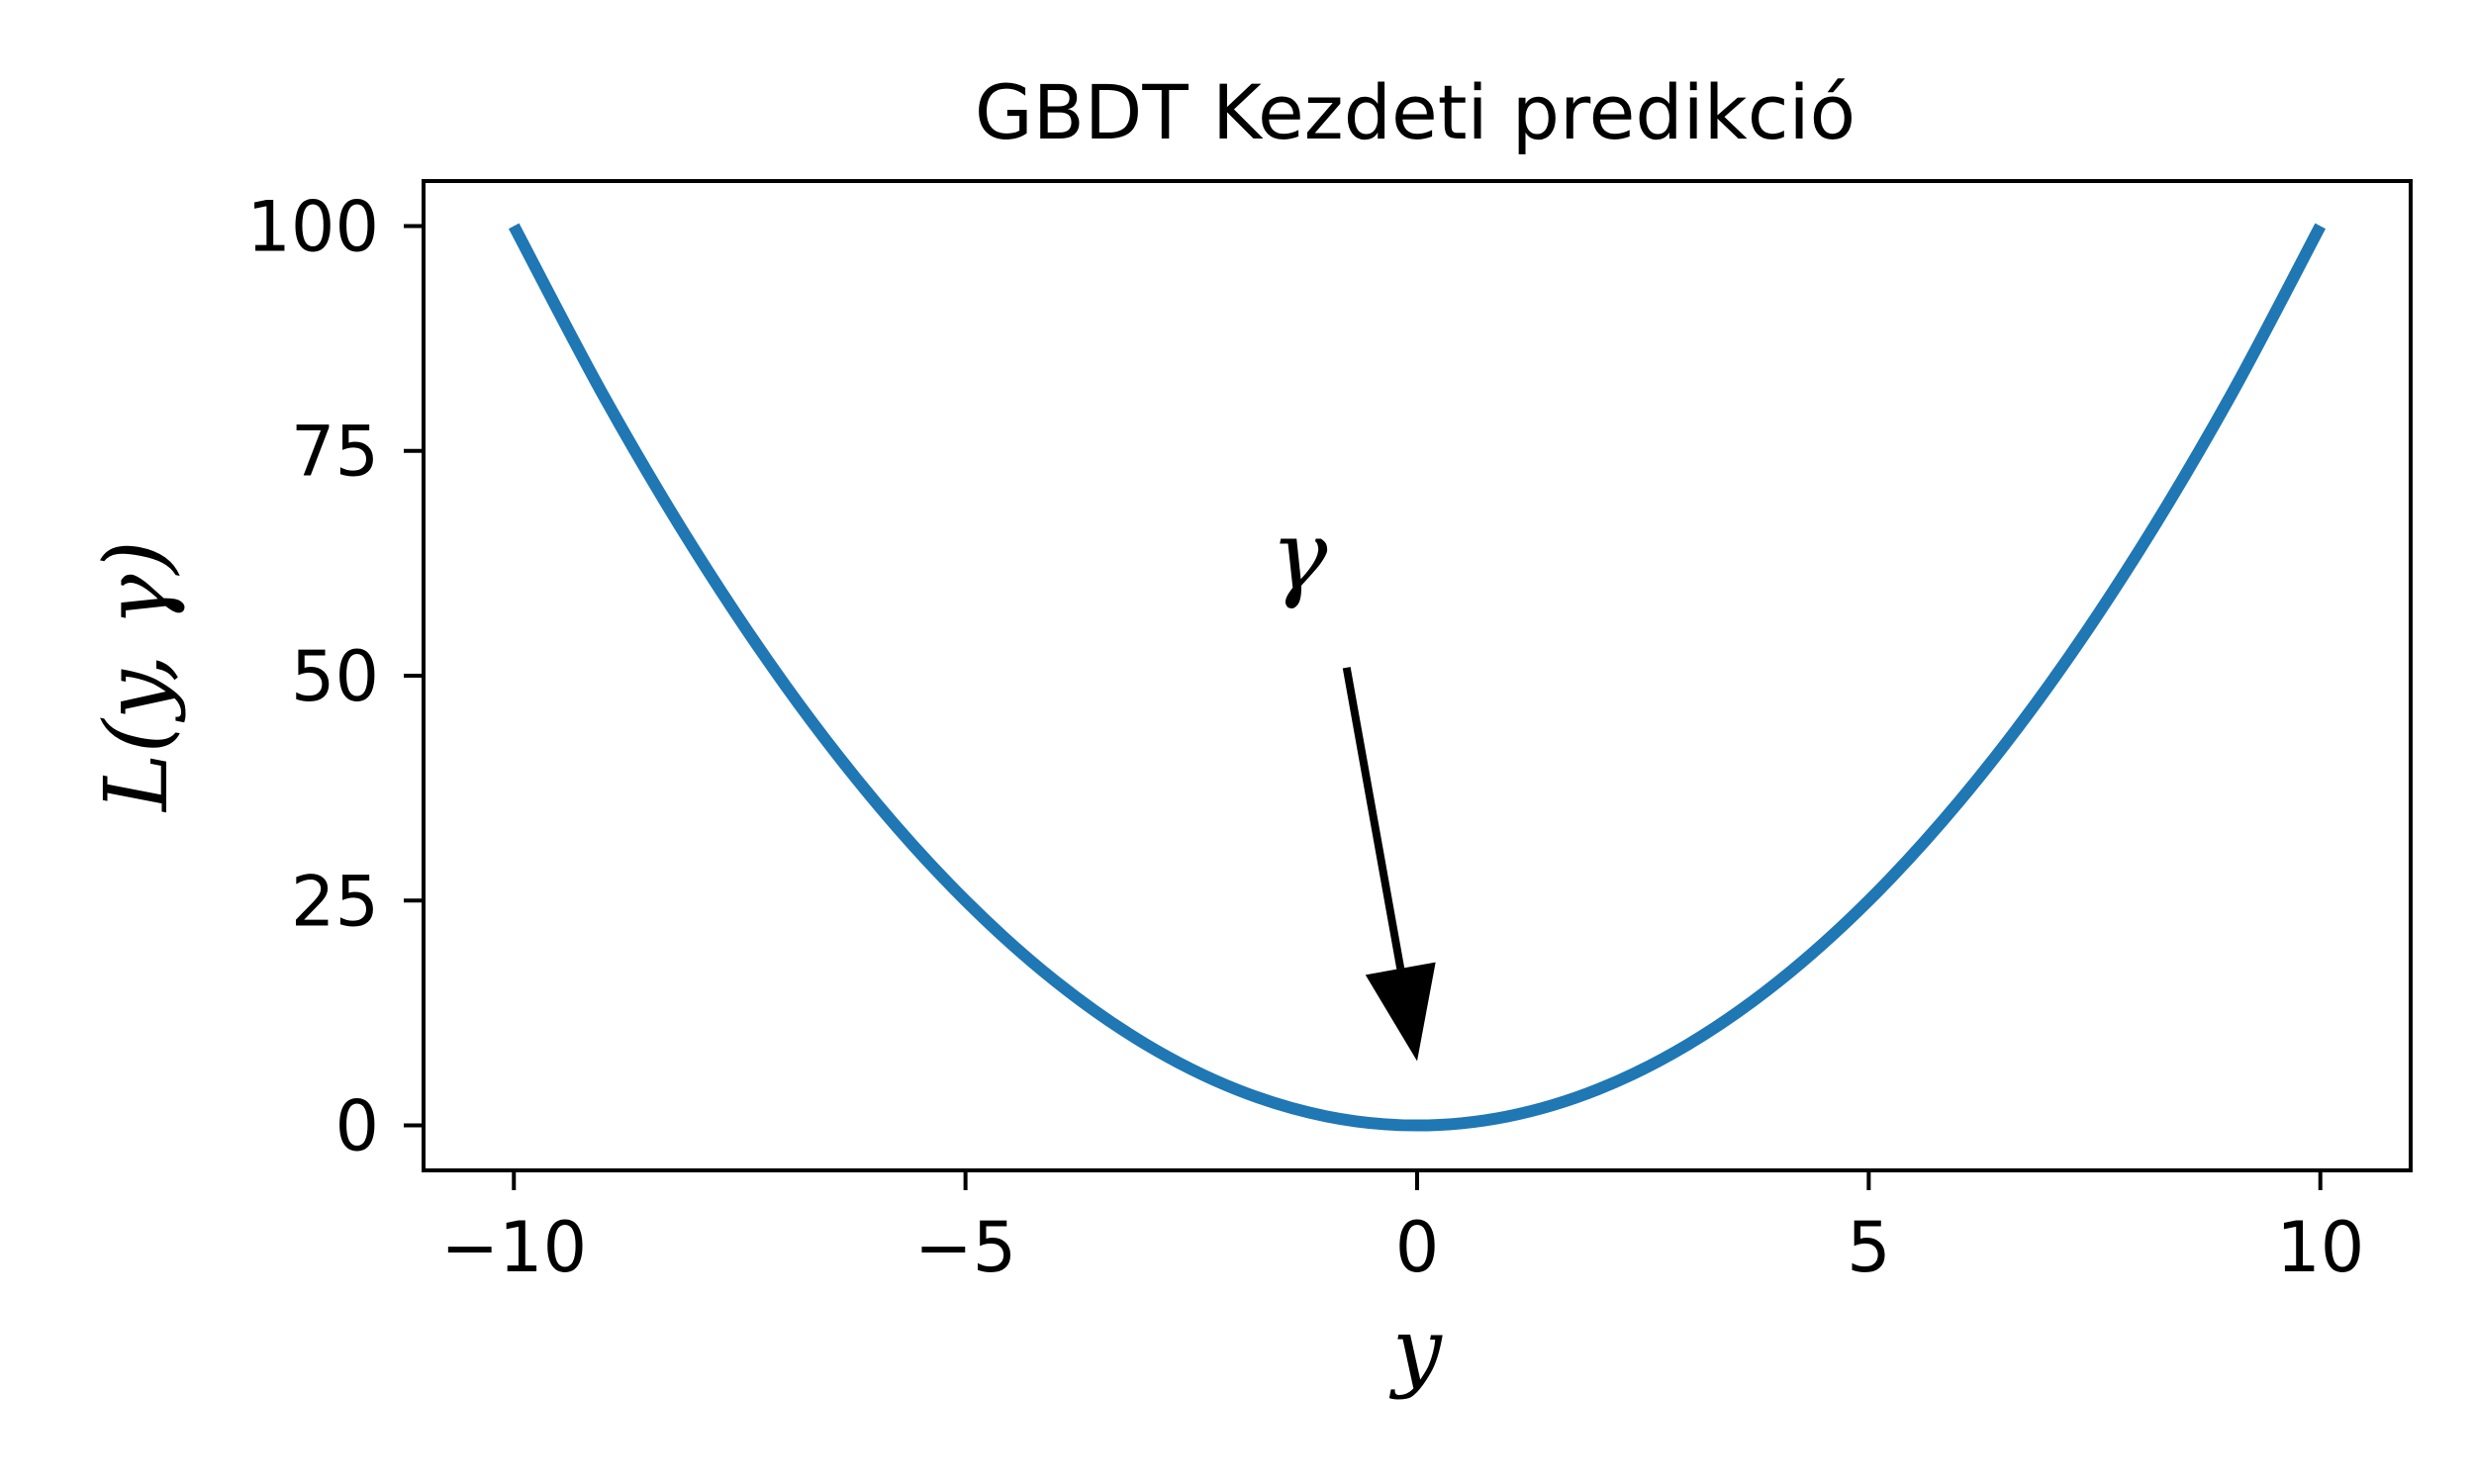  What do you see at coordinates (1416, 112) in the screenshot?
I see `chart-title: GBDT Kezdeti predikció` at bounding box center [1416, 112].